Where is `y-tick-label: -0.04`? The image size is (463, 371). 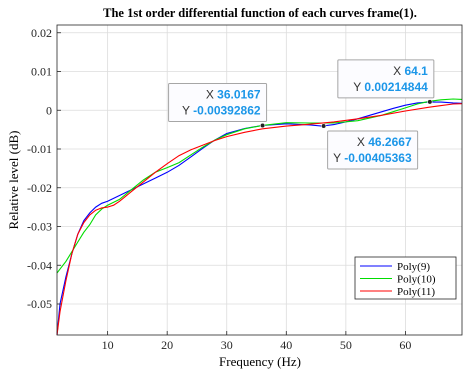 y-tick-label: -0.04 is located at coordinates (39, 265).